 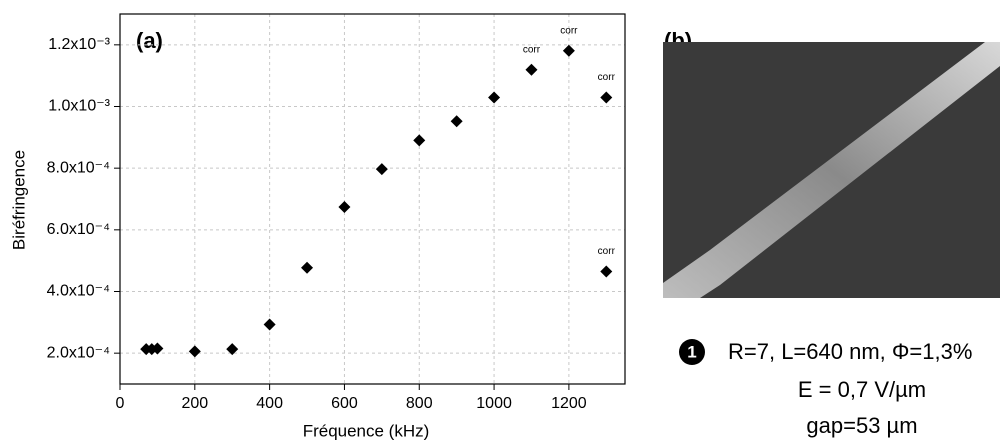 What do you see at coordinates (269, 403) in the screenshot?
I see `x-tick-label: 400` at bounding box center [269, 403].